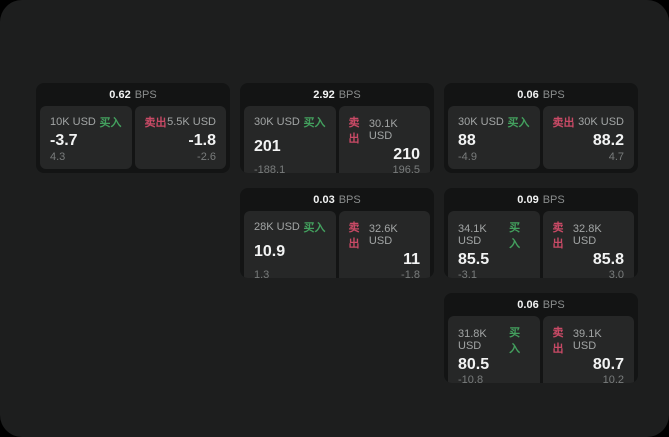 The width and height of the screenshot is (669, 437). I want to click on bps-value: 0.62, so click(120, 94).